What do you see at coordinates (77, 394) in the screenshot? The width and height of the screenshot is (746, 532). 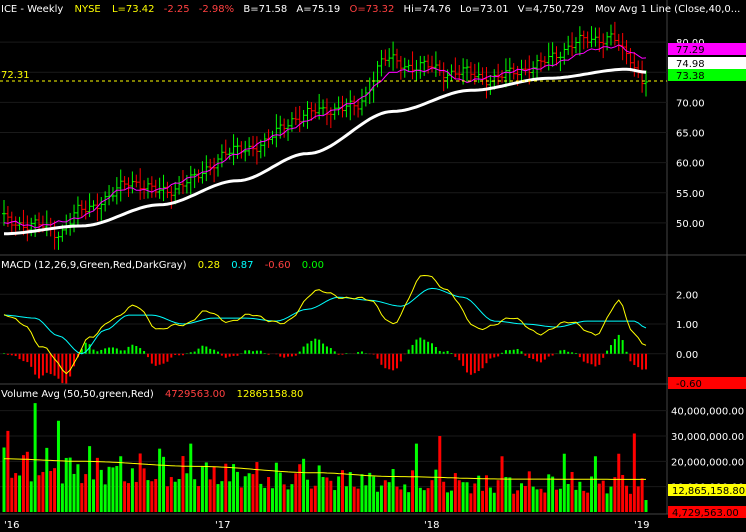 I see `volume-label: Volume Avg (50,50,green,Red)` at bounding box center [77, 394].